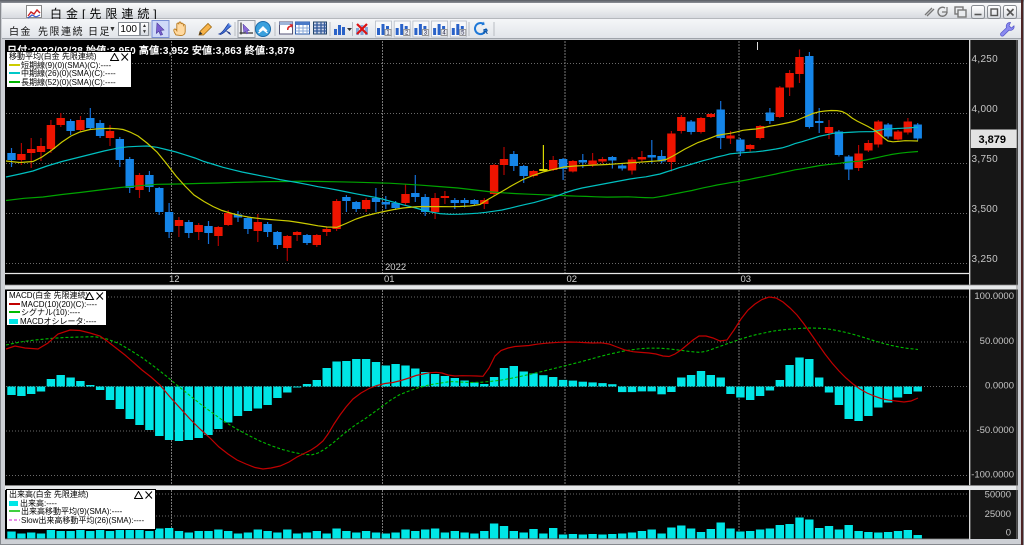  What do you see at coordinates (444, 34) in the screenshot?
I see `svg-text: 4` at bounding box center [444, 34].